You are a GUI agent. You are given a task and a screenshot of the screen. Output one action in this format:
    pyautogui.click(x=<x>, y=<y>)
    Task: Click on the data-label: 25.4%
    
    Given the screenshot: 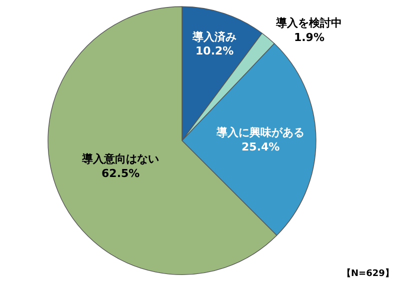 What is the action you would take?
    pyautogui.click(x=261, y=147)
    